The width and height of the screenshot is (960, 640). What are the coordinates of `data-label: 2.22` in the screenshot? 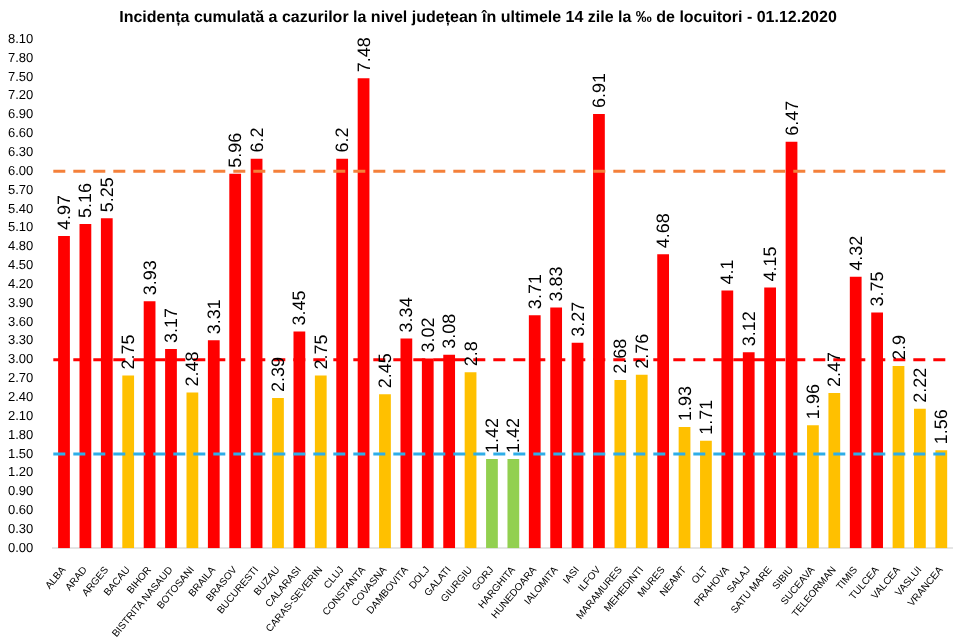 It's located at (919, 385).